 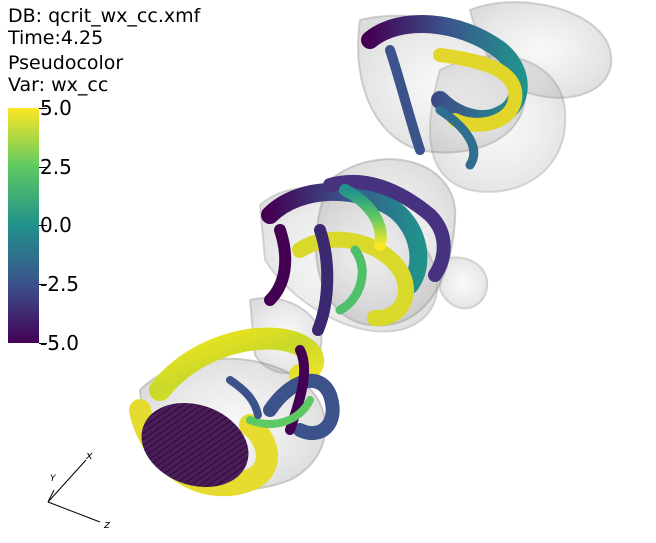 What do you see at coordinates (53, 479) in the screenshot?
I see `axis-label-y: Y` at bounding box center [53, 479].